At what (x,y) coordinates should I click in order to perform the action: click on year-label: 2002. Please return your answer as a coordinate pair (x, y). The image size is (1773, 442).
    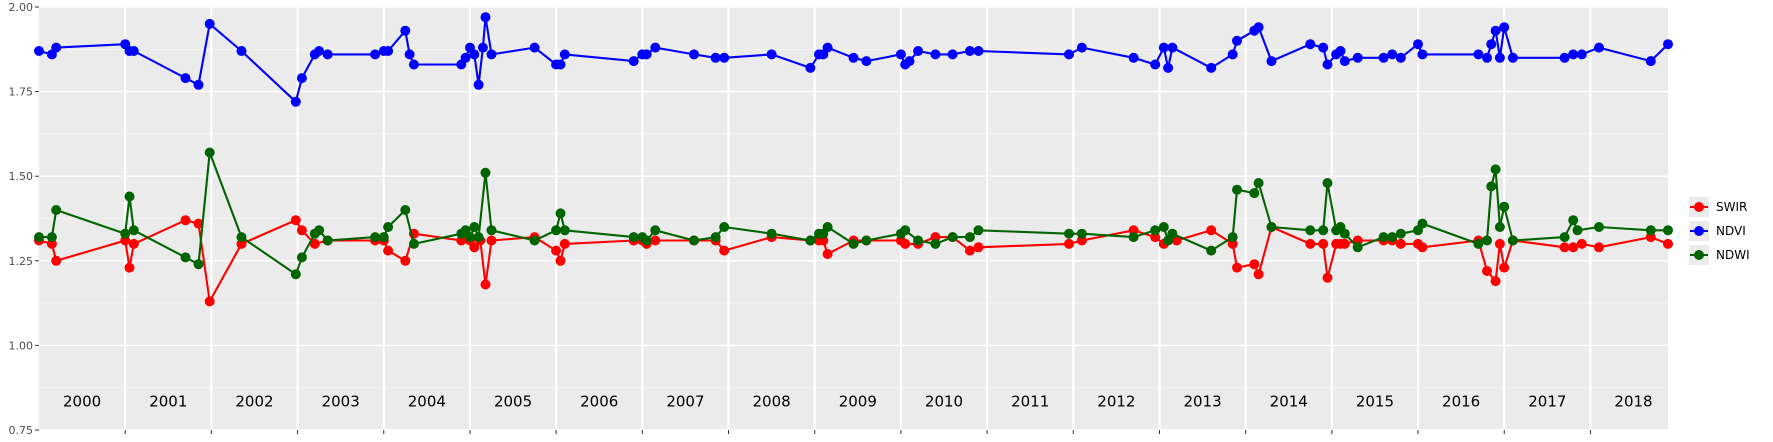
    Looking at the image, I should click on (254, 401).